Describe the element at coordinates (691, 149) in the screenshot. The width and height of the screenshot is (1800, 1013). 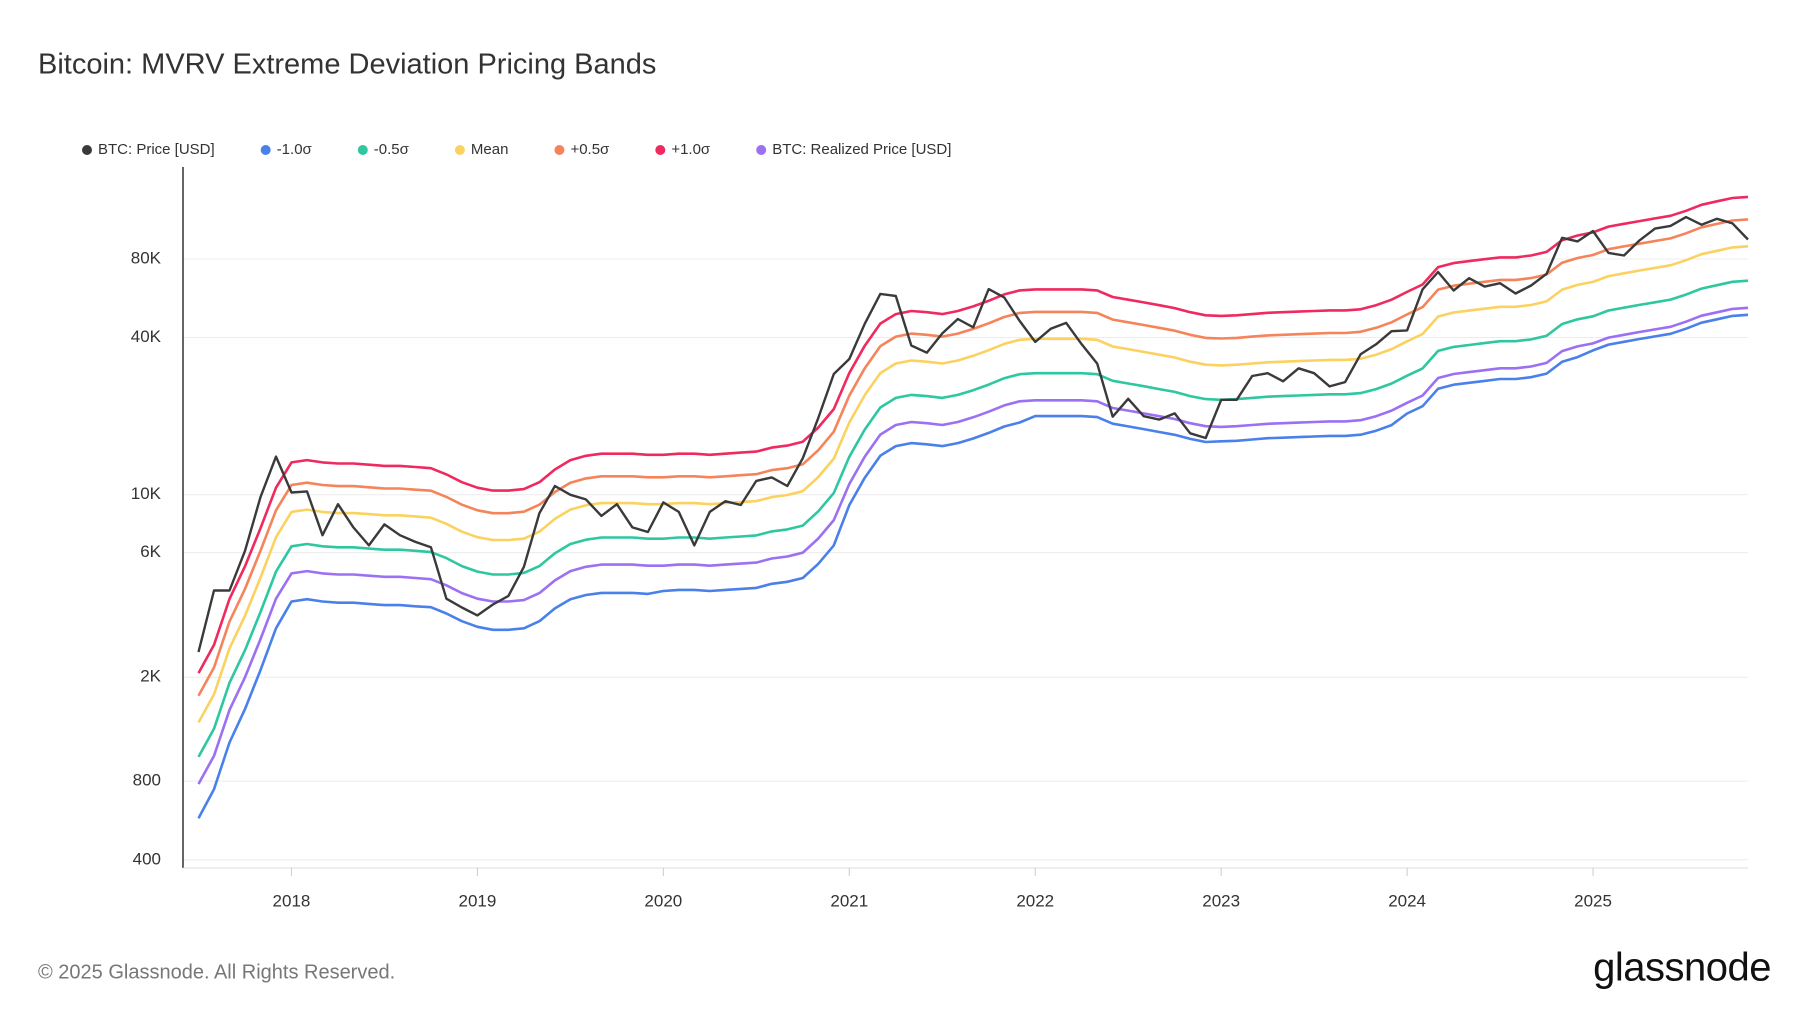
I see `legend-label: +1.0σ` at that location.